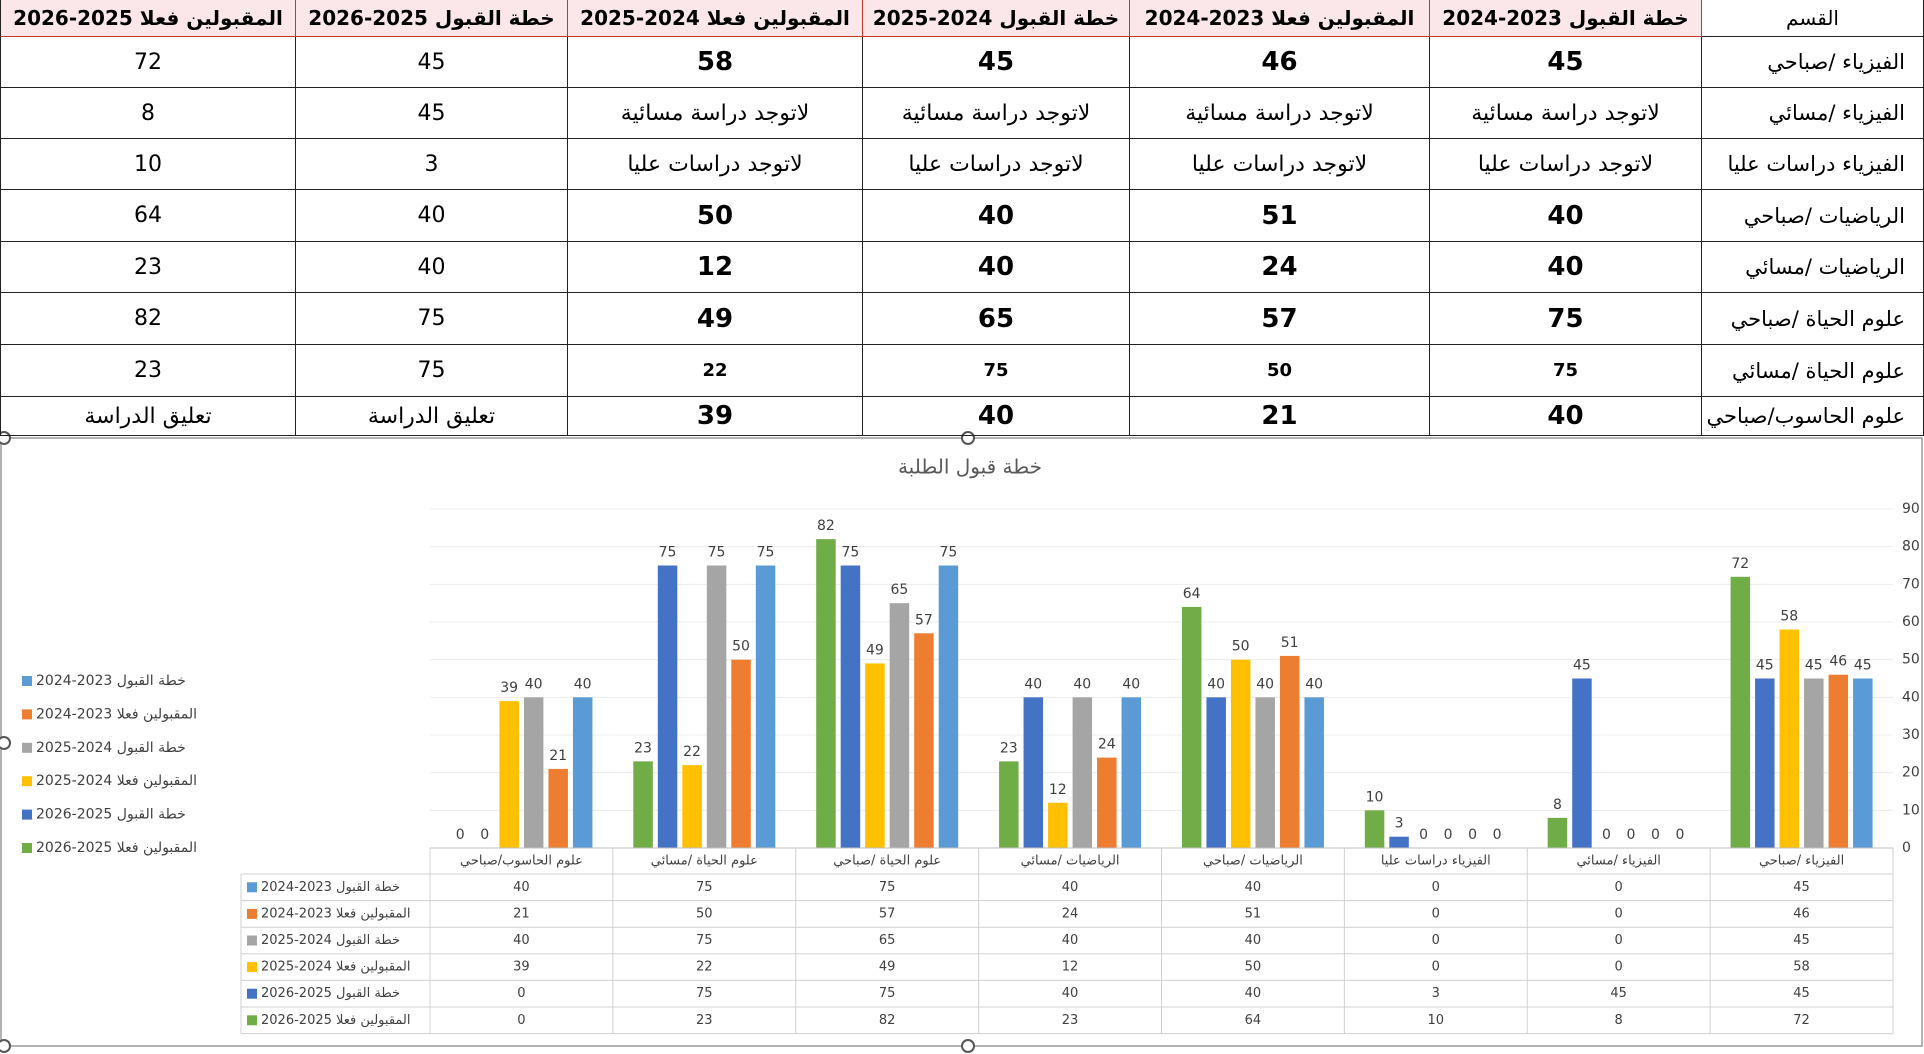 The image size is (1924, 1054). What do you see at coordinates (924, 620) in the screenshot?
I see `data-label: 57` at bounding box center [924, 620].